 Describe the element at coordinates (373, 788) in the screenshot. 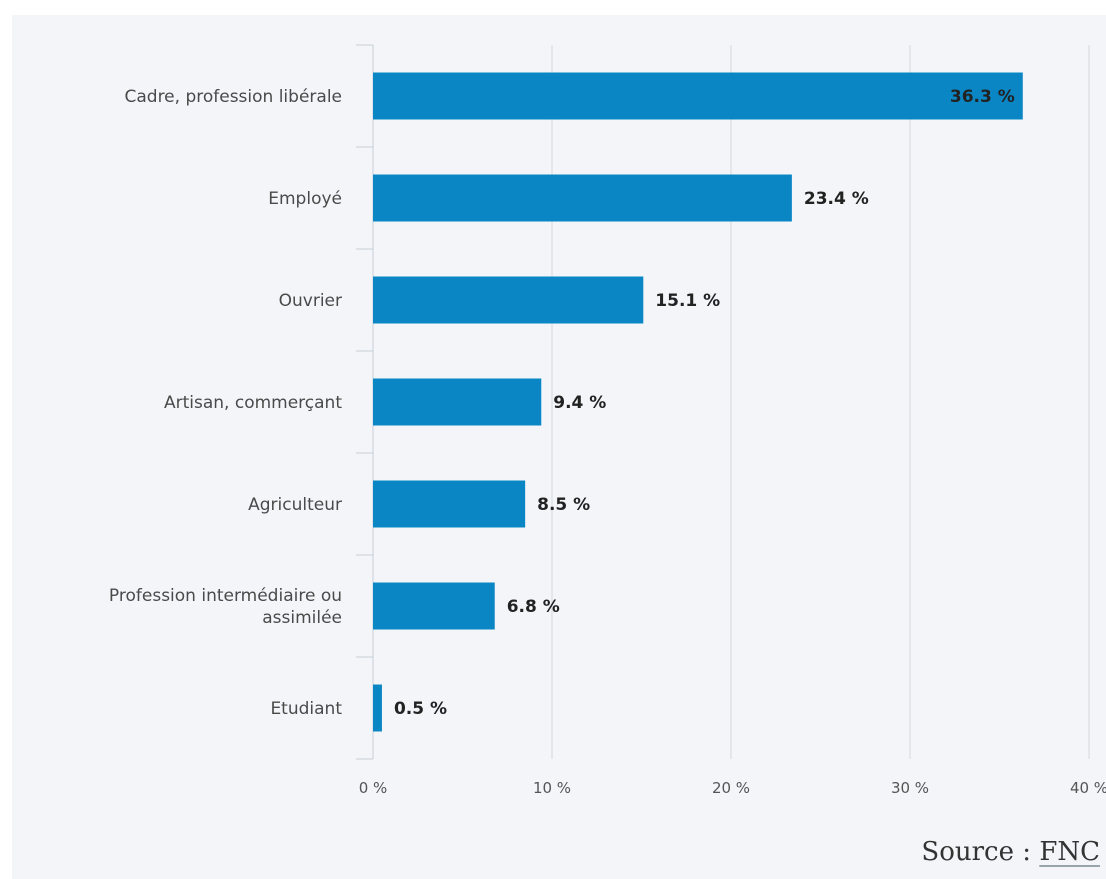

I see `x-tick-label: 0 %` at that location.